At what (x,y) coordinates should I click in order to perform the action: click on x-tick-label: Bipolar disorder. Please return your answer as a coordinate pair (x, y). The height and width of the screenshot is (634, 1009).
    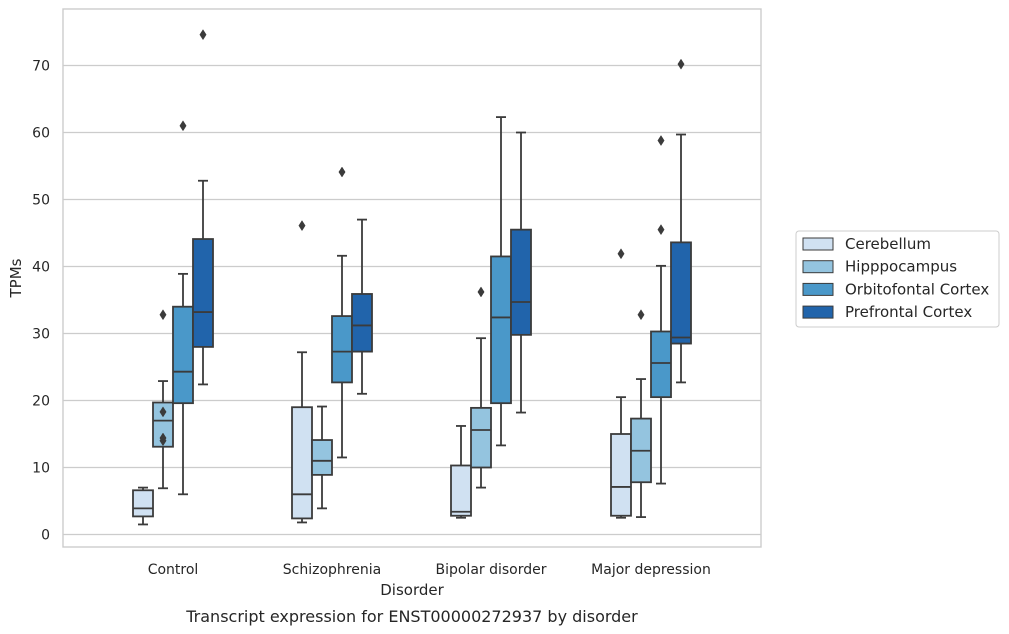
    Looking at the image, I should click on (490, 570).